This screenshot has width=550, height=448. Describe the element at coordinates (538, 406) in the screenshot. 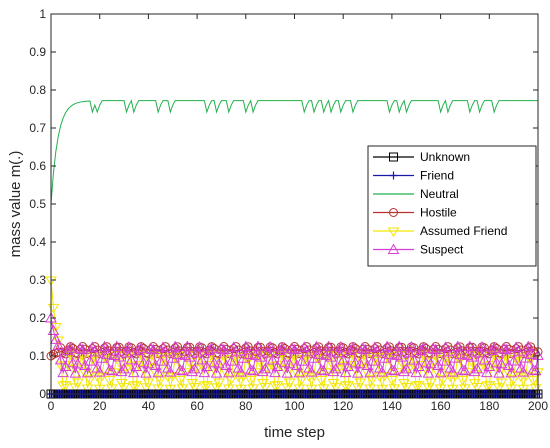

I see `x-tick-label: 200` at that location.